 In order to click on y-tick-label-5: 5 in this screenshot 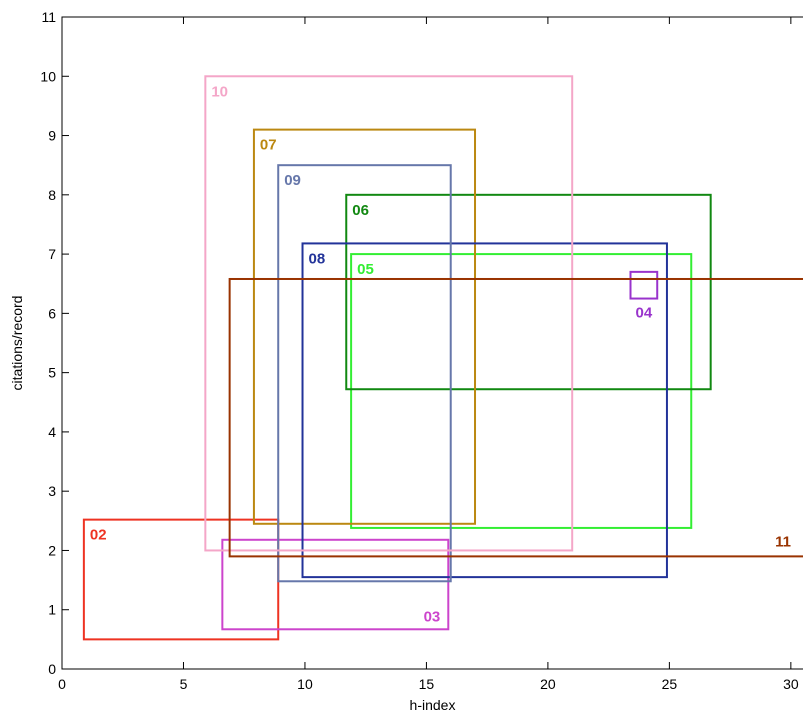, I will do `click(52, 373)`.